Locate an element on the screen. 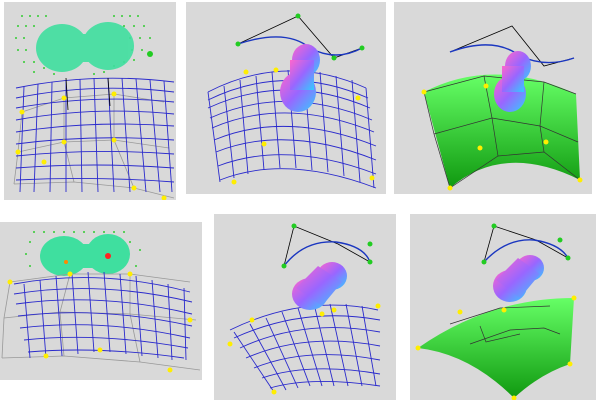 The height and width of the screenshot is (403, 600). scene-bottom-right is located at coordinates (496, 311).